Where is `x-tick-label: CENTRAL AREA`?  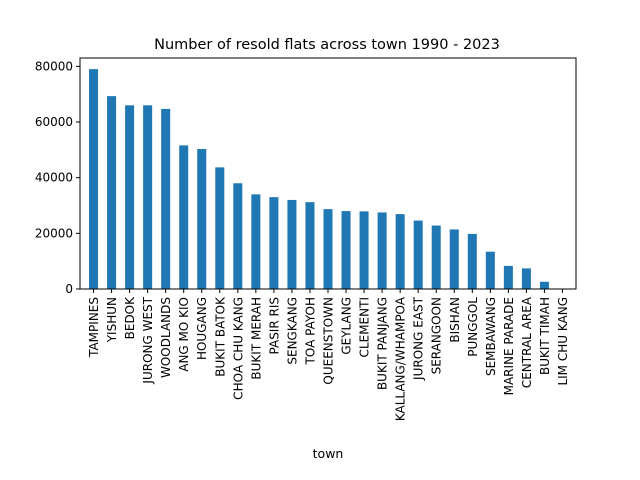
x-tick-label: CENTRAL AREA is located at coordinates (527, 342).